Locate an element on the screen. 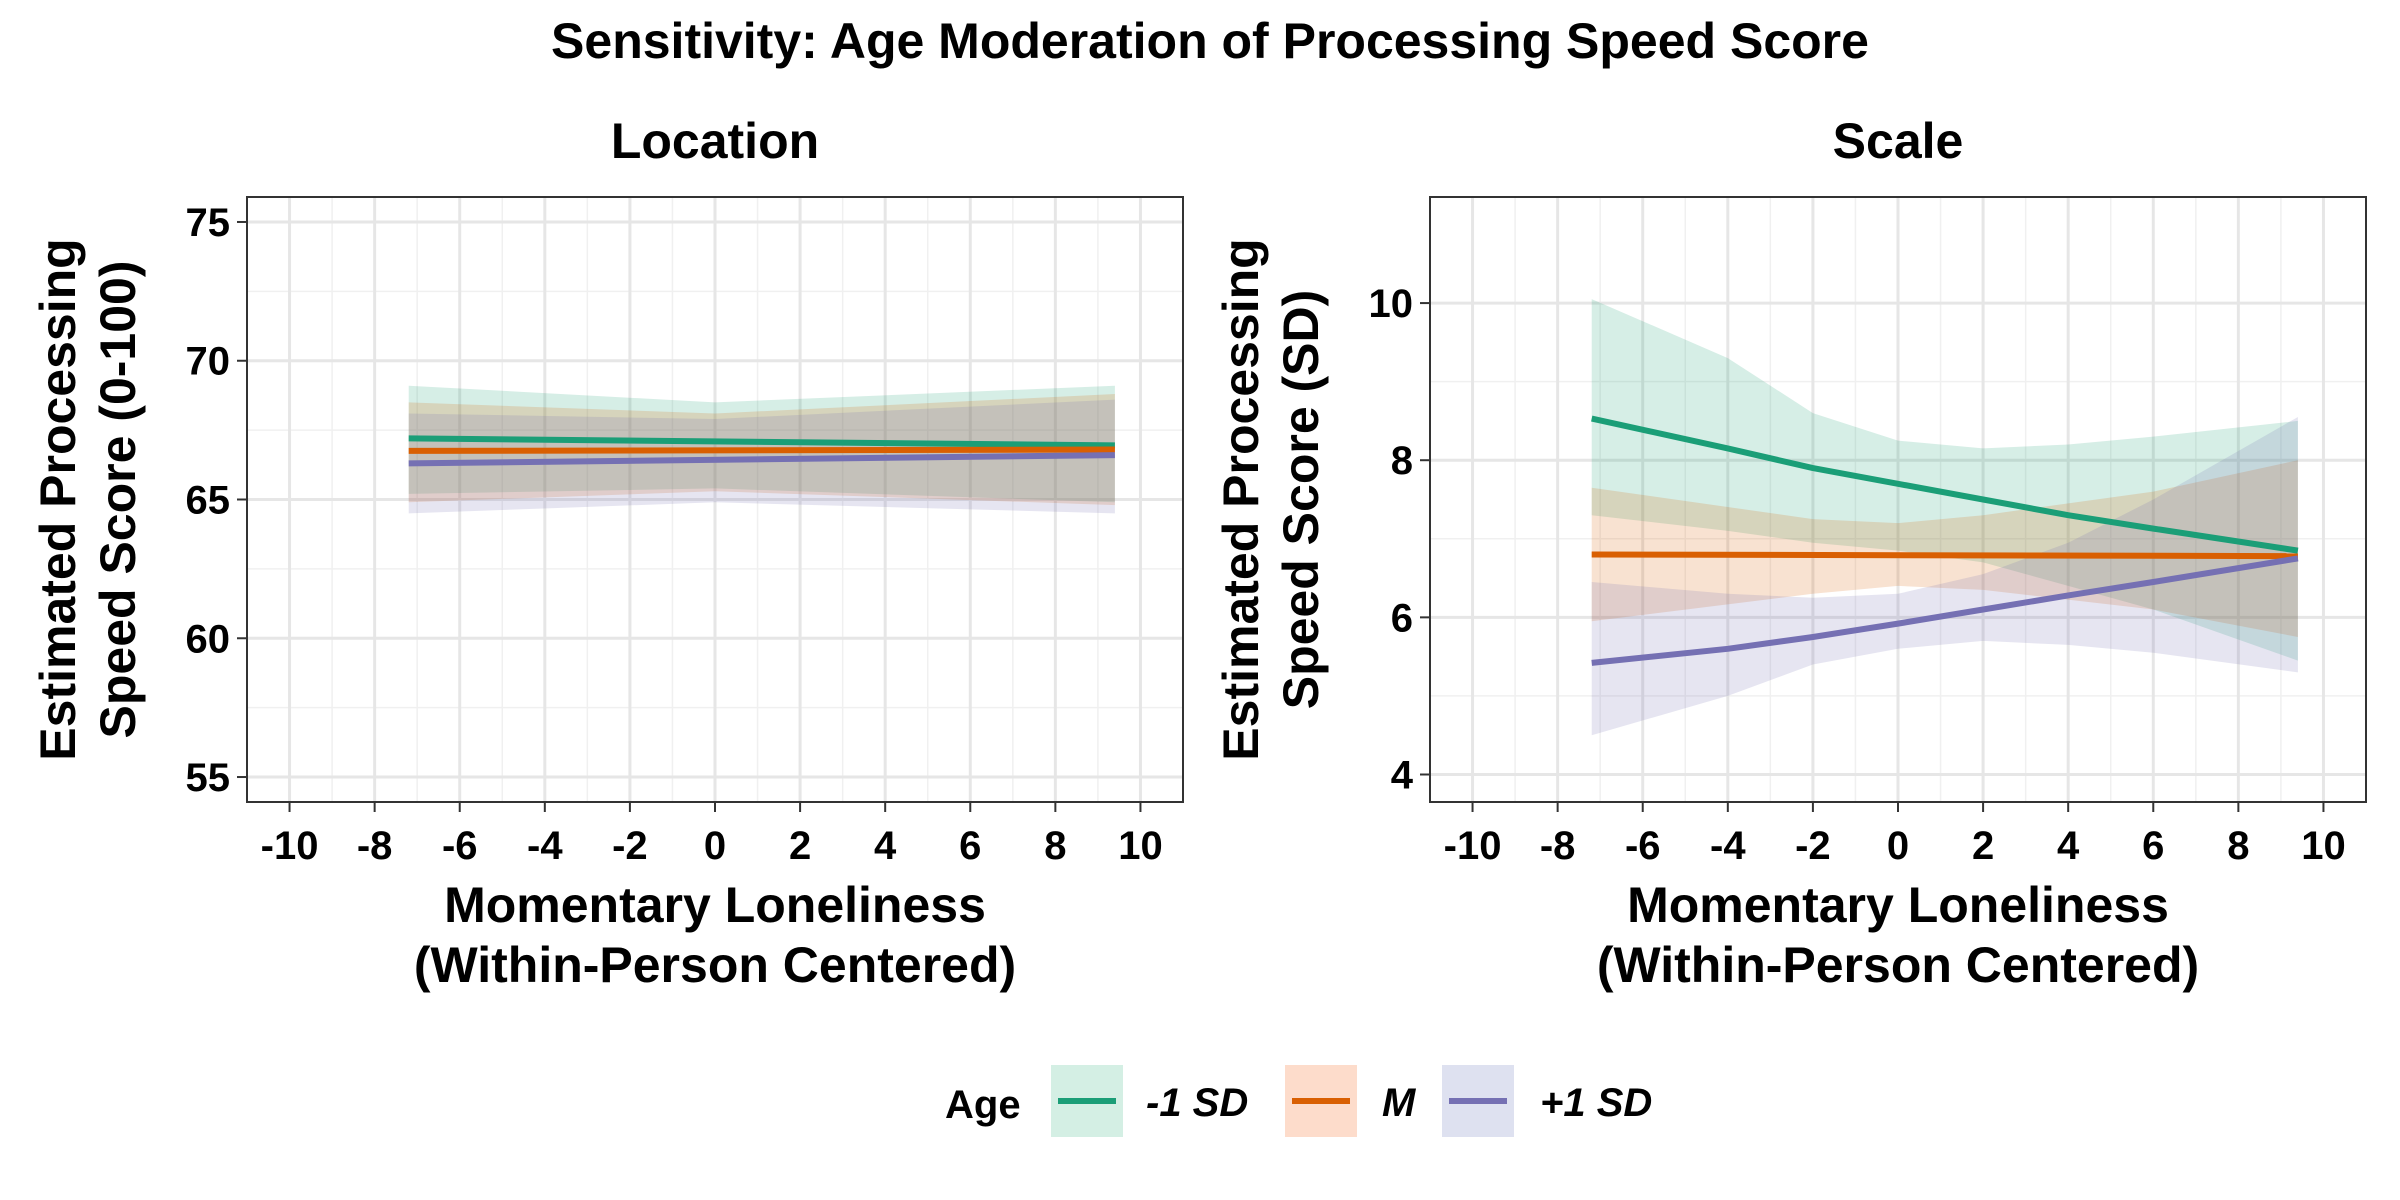 This screenshot has width=2400, height=1200. y-tick-label: 70 is located at coordinates (208, 362).